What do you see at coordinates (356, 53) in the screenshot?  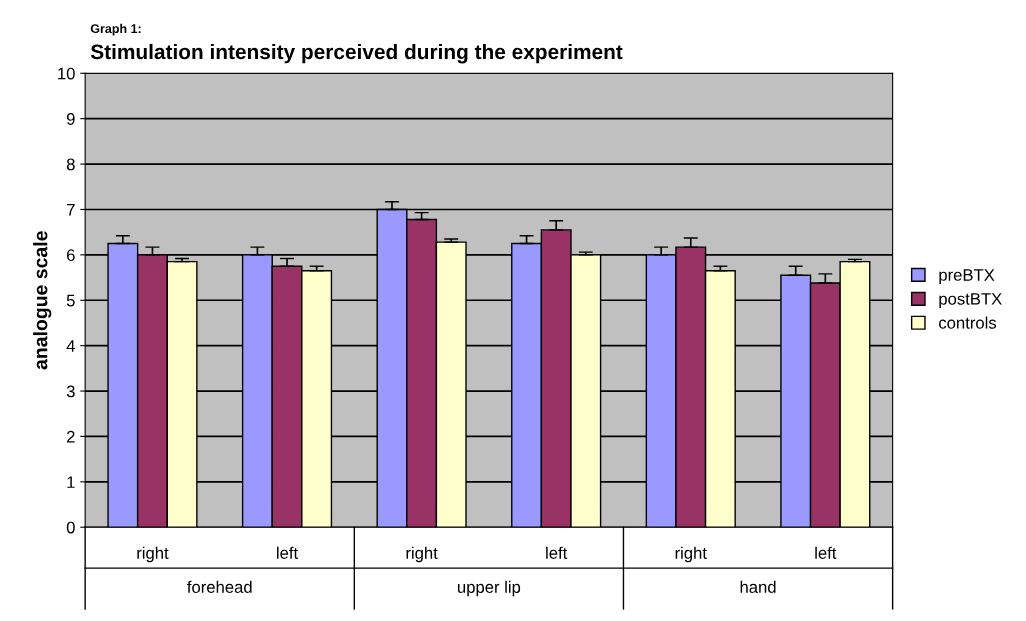 I see `chart-title: Stimulation intensity perceived during the experiment` at bounding box center [356, 53].